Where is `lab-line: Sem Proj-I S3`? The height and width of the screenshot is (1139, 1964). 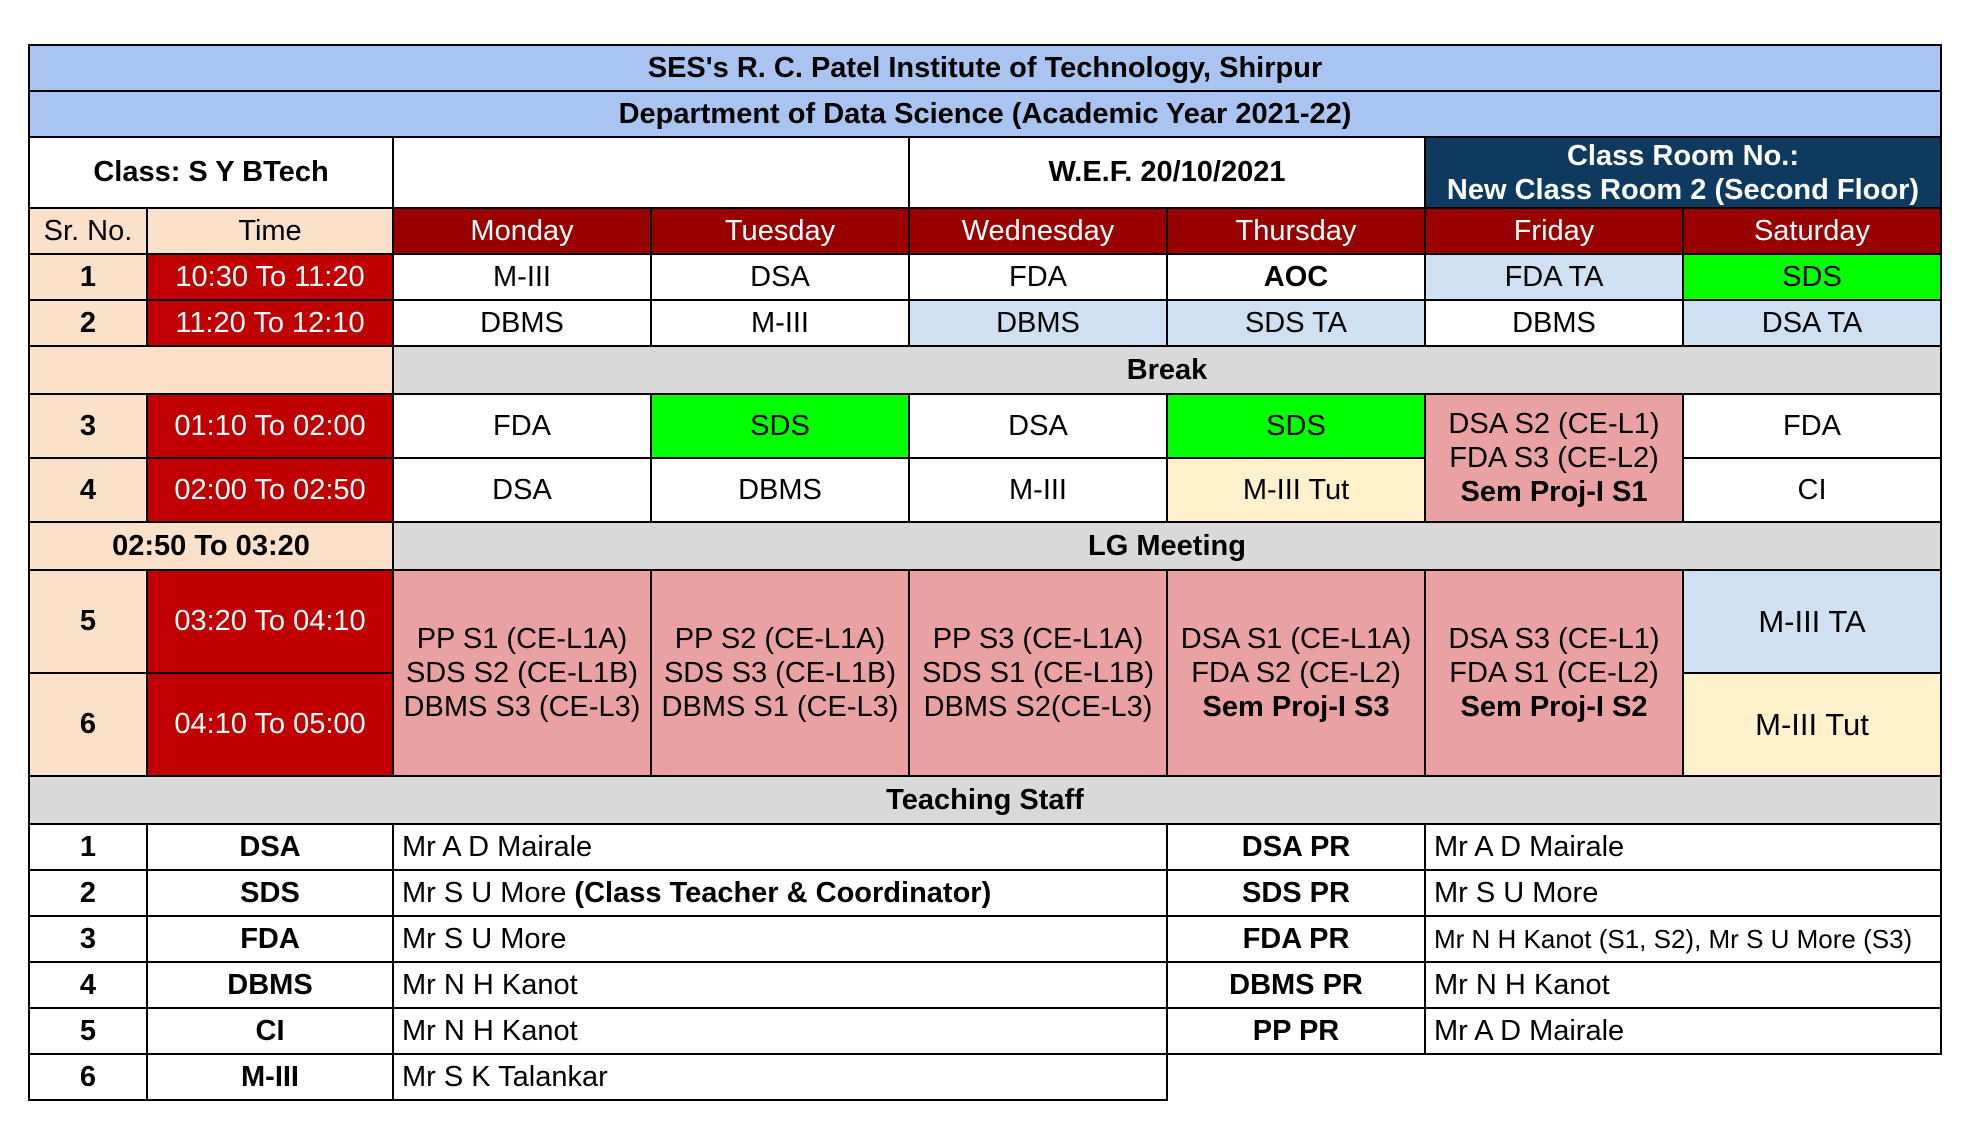
lab-line: Sem Proj-I S3 is located at coordinates (1296, 707).